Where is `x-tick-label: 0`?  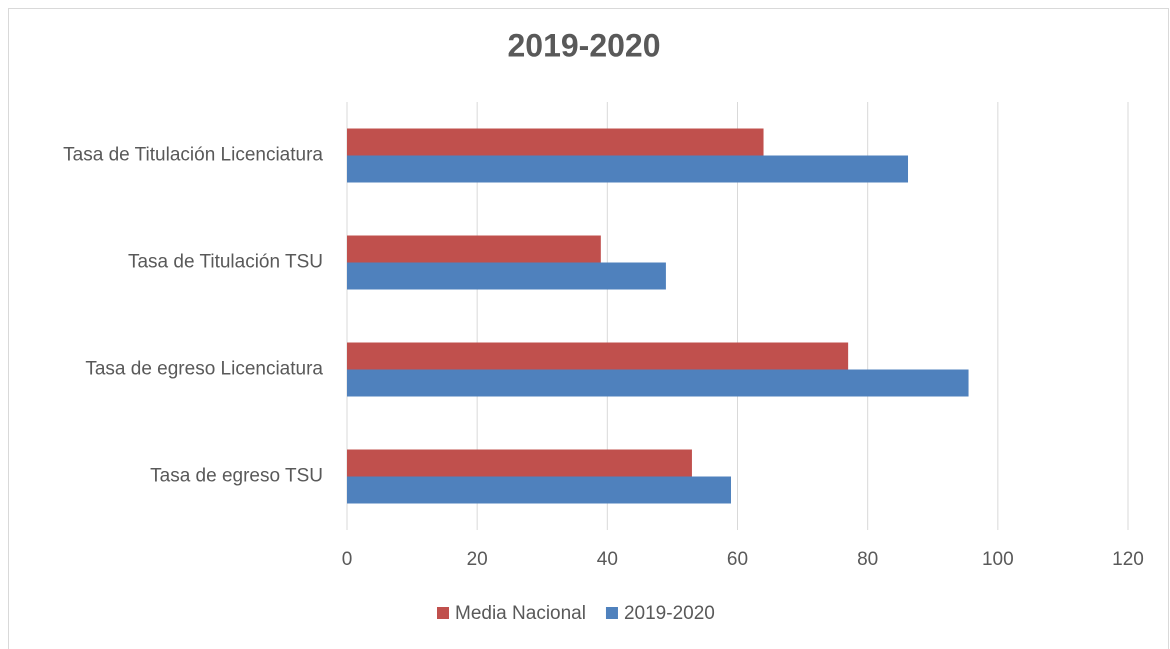 x-tick-label: 0 is located at coordinates (347, 559).